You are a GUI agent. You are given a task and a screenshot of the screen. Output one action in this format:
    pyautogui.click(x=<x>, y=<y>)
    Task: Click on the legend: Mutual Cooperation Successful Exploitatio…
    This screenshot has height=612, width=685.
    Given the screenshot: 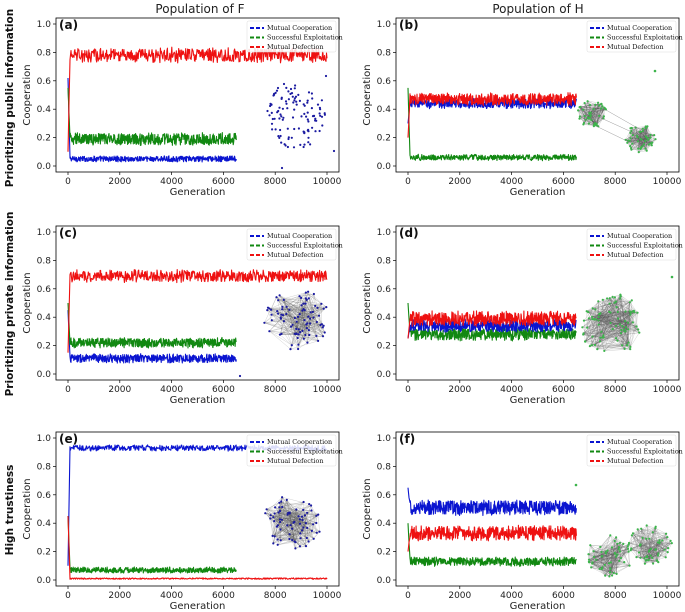 What is the action you would take?
    pyautogui.click(x=294, y=450)
    